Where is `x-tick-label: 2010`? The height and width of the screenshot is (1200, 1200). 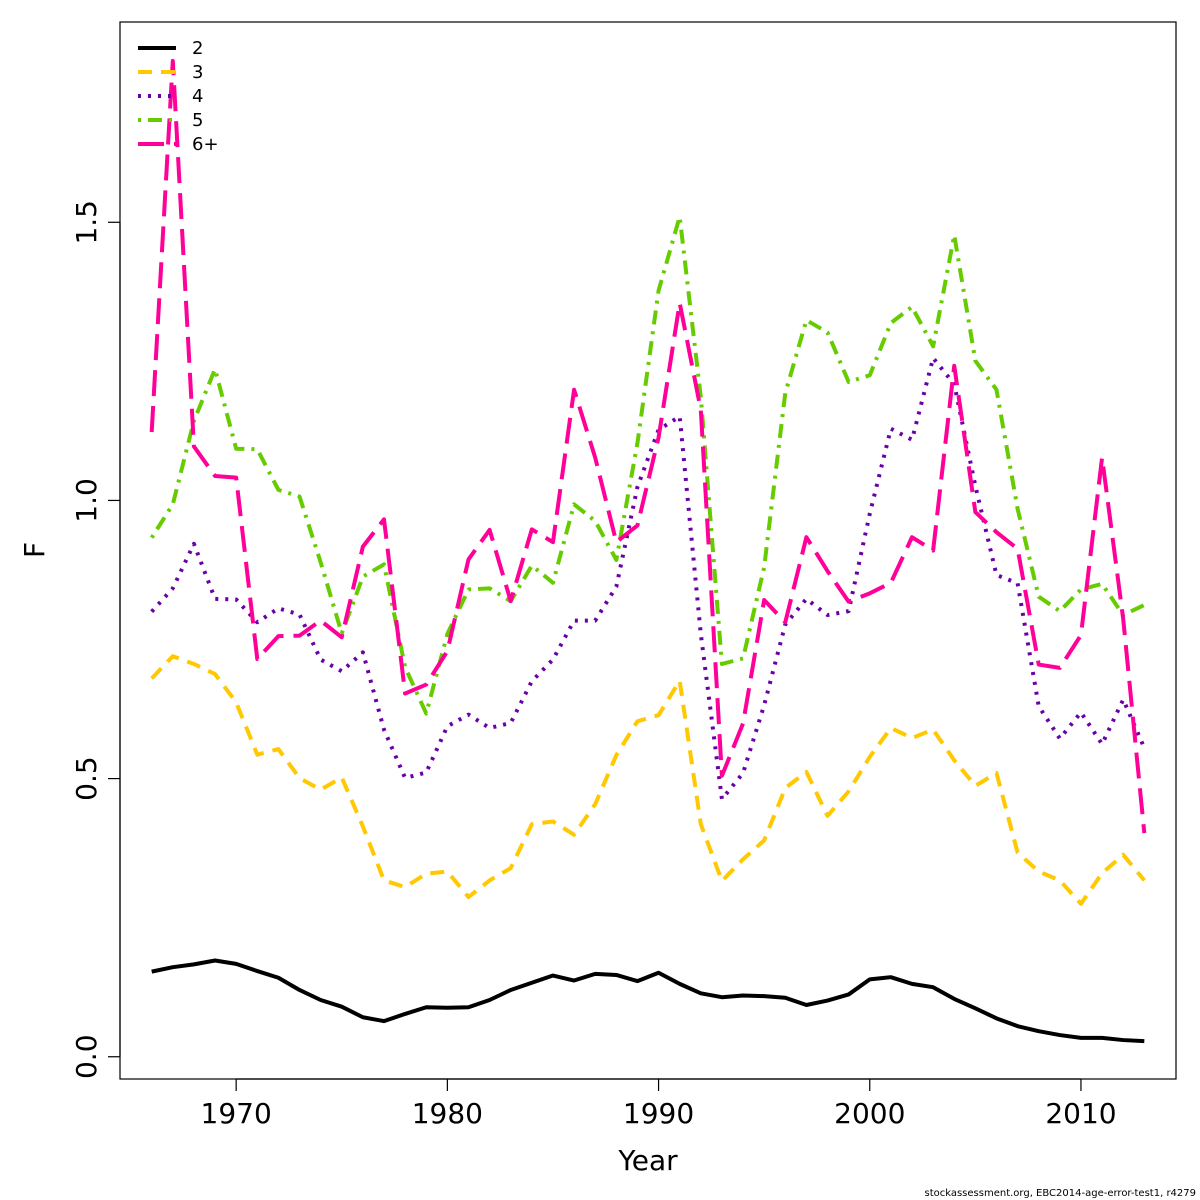 x-tick-label: 2010 is located at coordinates (1080, 1113).